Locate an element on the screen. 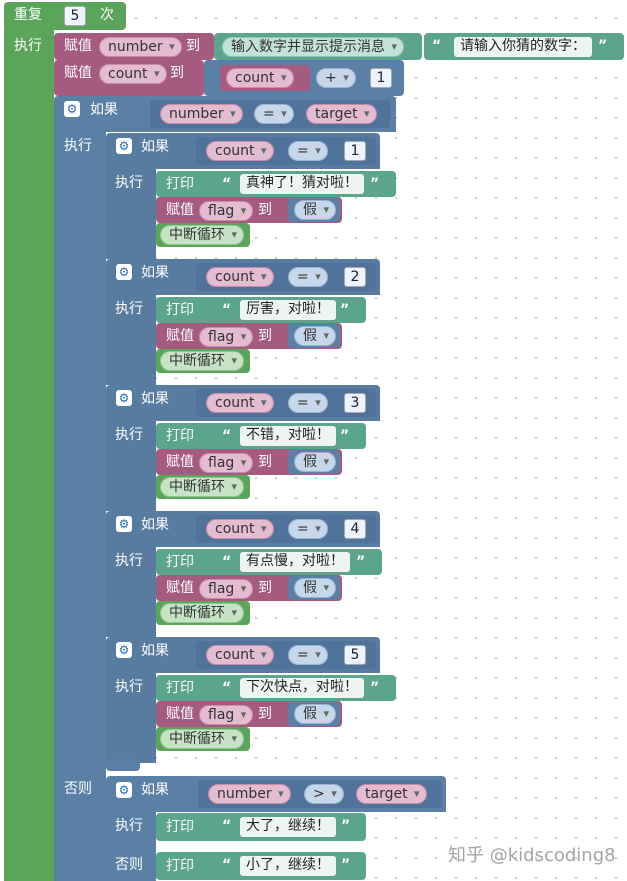  input-function-dropdown: 输入数字并显示提示消息 is located at coordinates (313, 47).